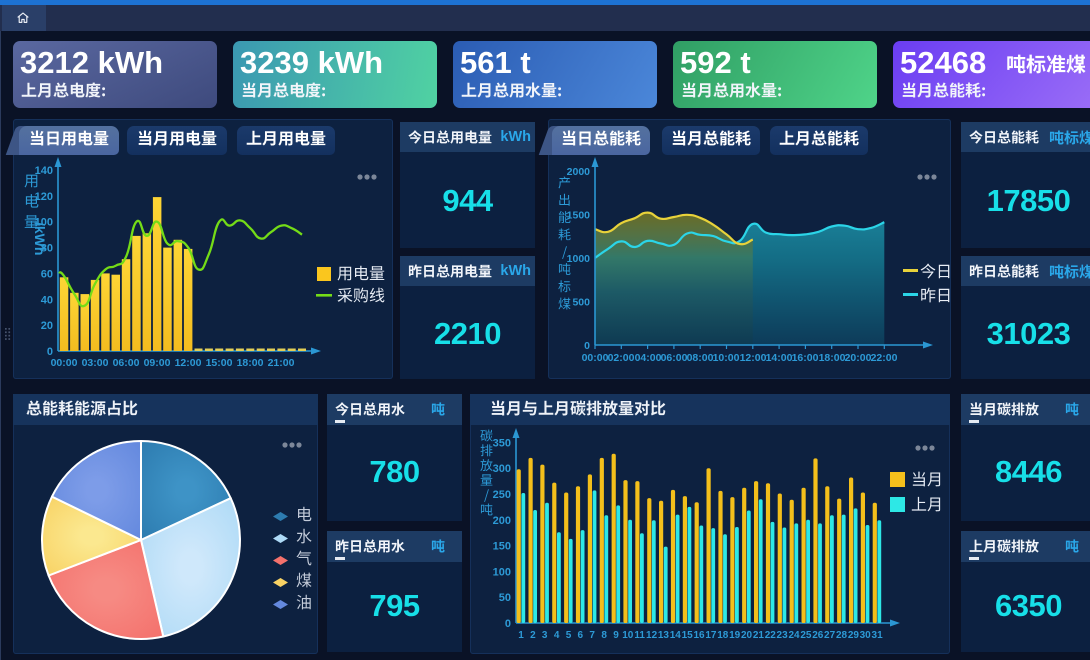  What do you see at coordinates (616, 635) in the screenshot?
I see `svg-text: 9` at bounding box center [616, 635].